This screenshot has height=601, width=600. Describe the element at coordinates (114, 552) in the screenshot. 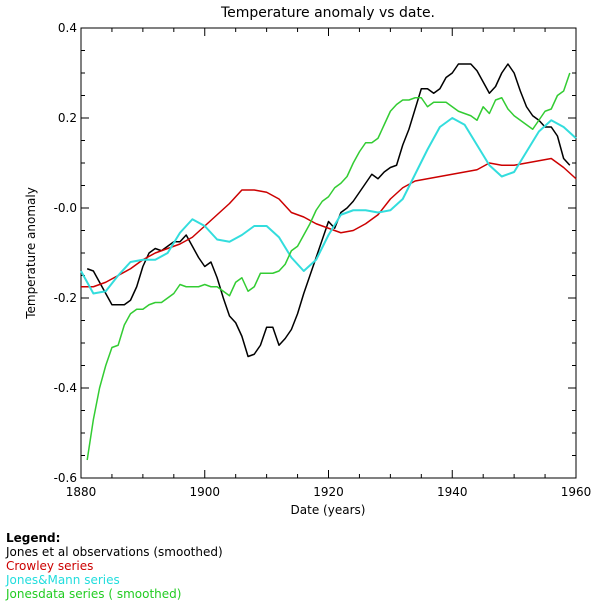

I see `legend-item-jones-observations: Jones et al observations (smoothed)` at that location.